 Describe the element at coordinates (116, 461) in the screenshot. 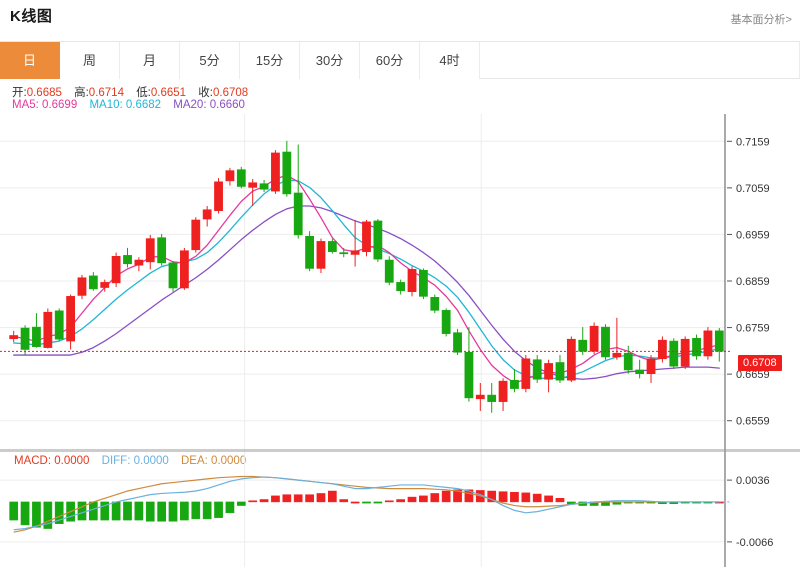

I see `diff-label: DIFF:` at that location.